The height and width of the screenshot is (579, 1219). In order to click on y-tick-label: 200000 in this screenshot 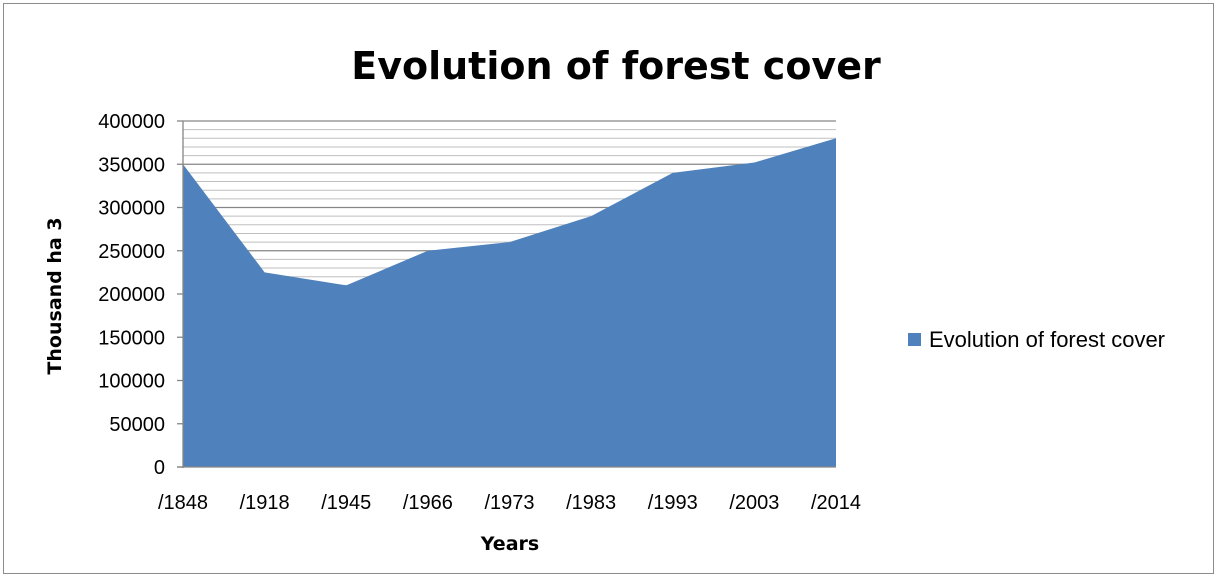, I will do `click(131, 295)`.